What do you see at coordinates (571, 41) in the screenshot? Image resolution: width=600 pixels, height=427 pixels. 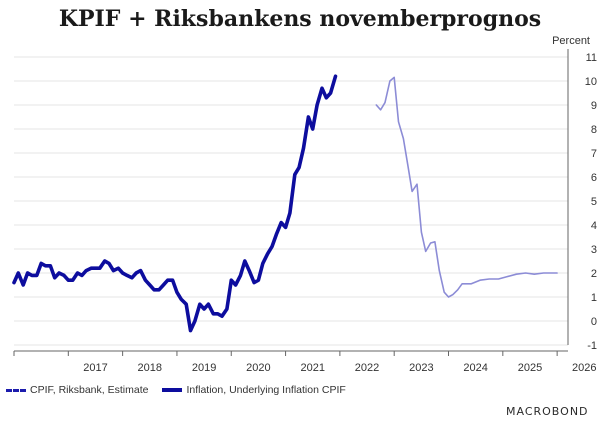 I see `y-unit-label: Percent` at bounding box center [571, 41].